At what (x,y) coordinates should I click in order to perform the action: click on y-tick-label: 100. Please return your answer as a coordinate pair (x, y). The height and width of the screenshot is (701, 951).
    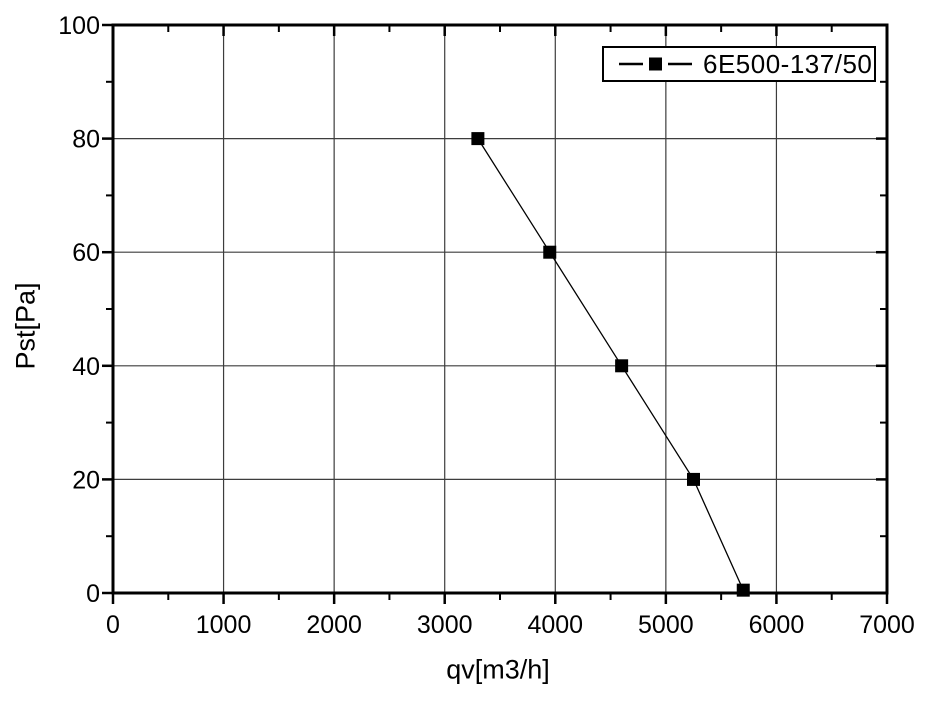
    Looking at the image, I should click on (79, 26).